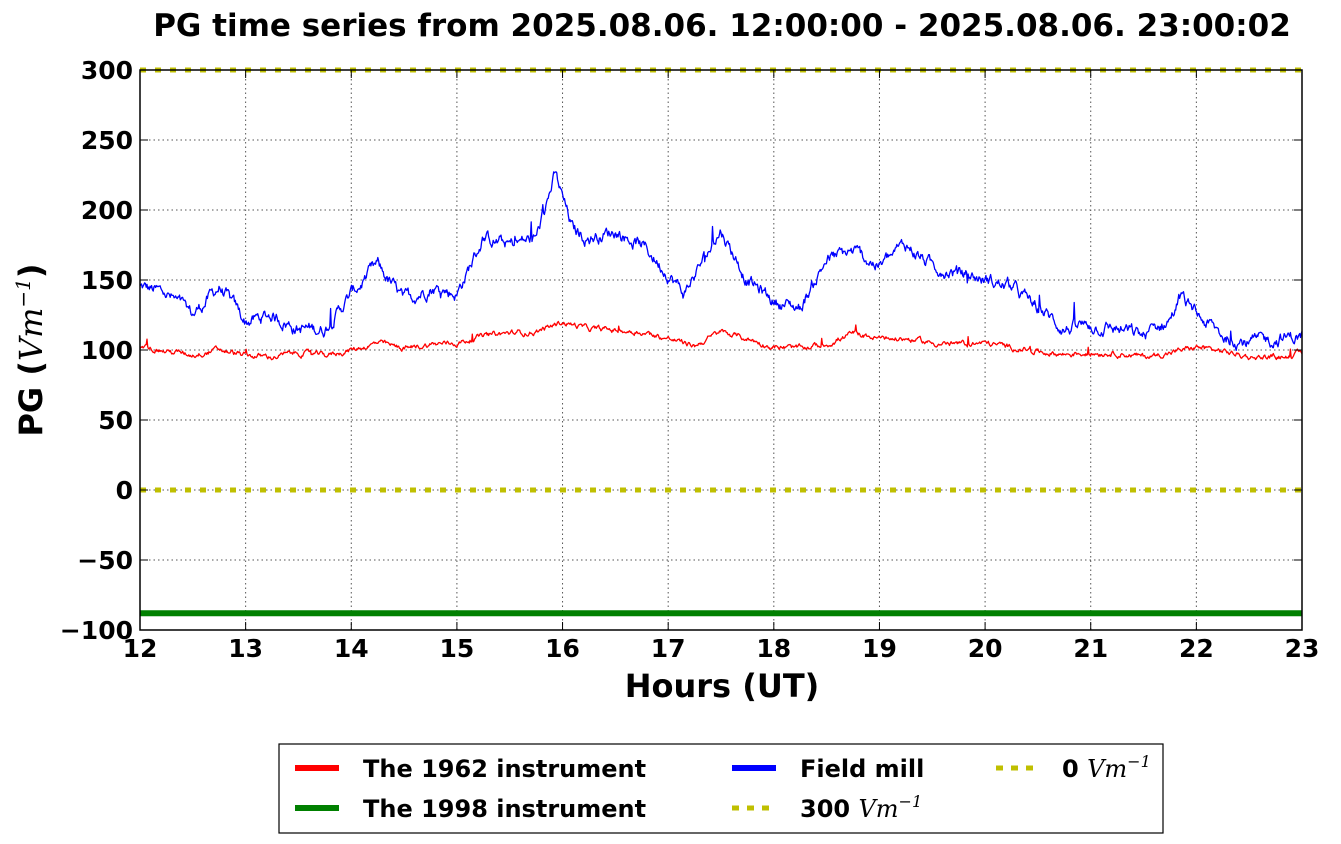 This screenshot has width=1341, height=844. What do you see at coordinates (773, 648) in the screenshot?
I see `x-tick-label: 18` at bounding box center [773, 648].